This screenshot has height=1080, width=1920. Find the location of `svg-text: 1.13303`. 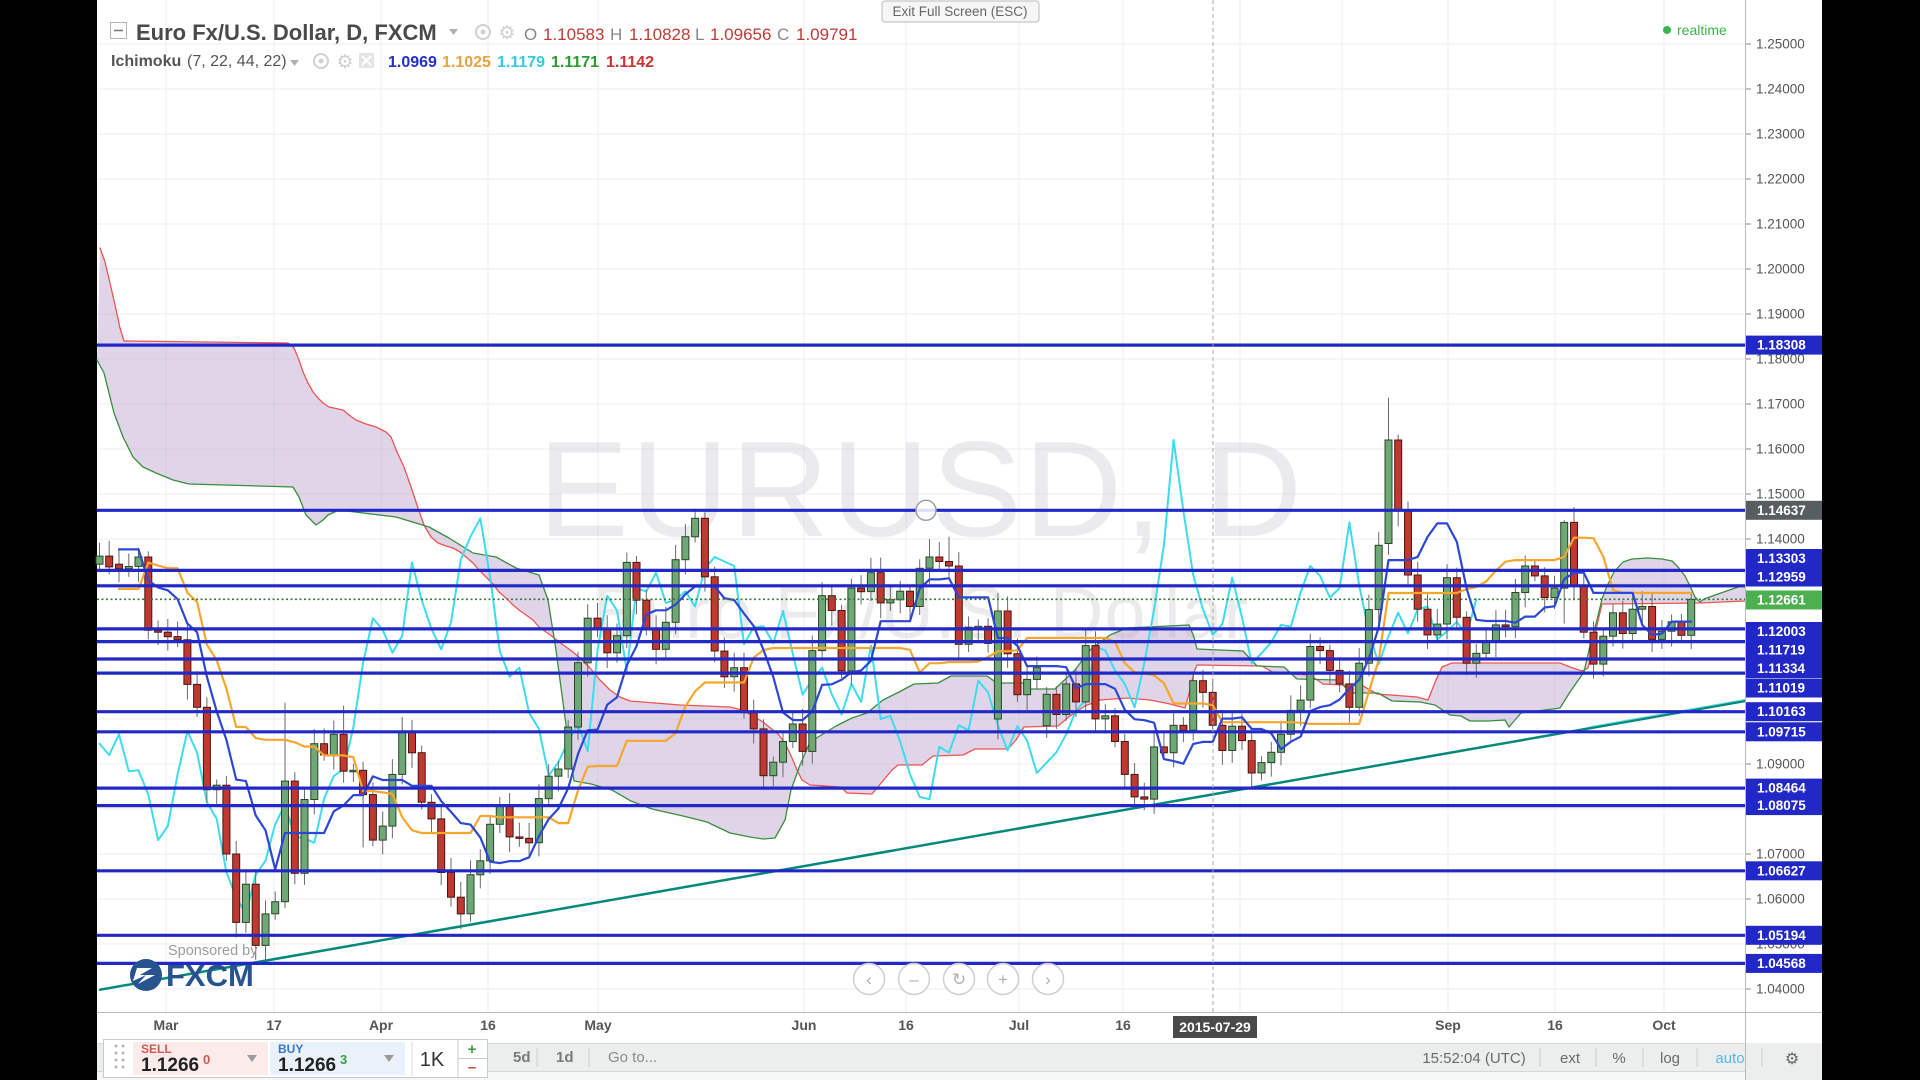

svg-text: 1.13303 is located at coordinates (1781, 558).